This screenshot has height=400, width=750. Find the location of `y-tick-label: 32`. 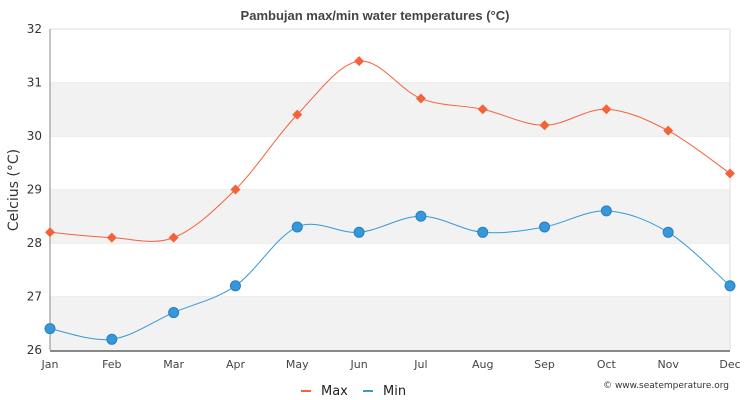

y-tick-label: 32 is located at coordinates (34, 29).